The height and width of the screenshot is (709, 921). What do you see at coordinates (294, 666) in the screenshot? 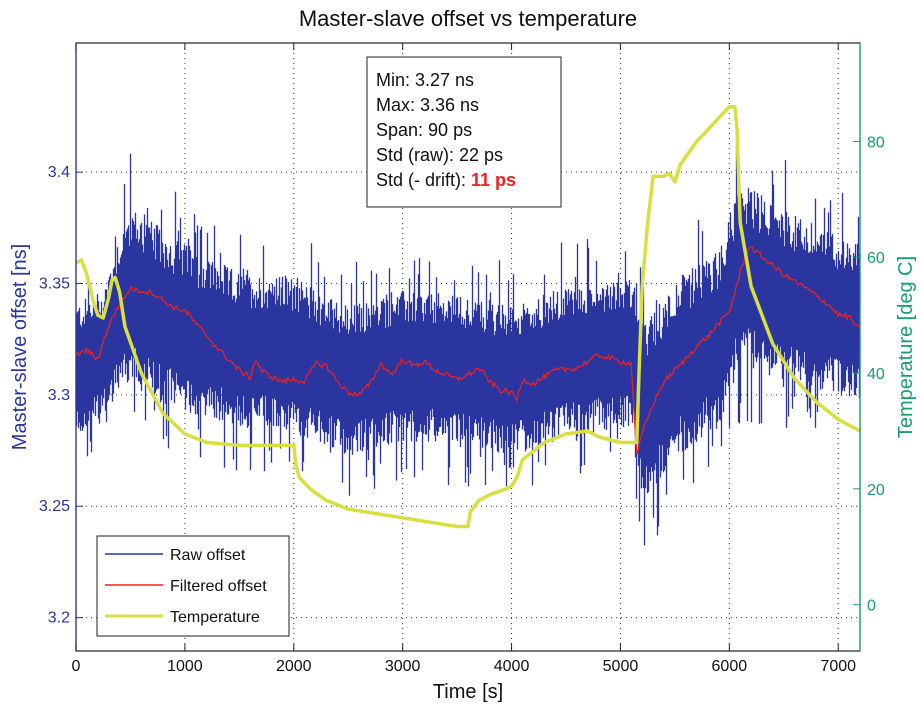
I see `x-tick-label: 2000` at bounding box center [294, 666].